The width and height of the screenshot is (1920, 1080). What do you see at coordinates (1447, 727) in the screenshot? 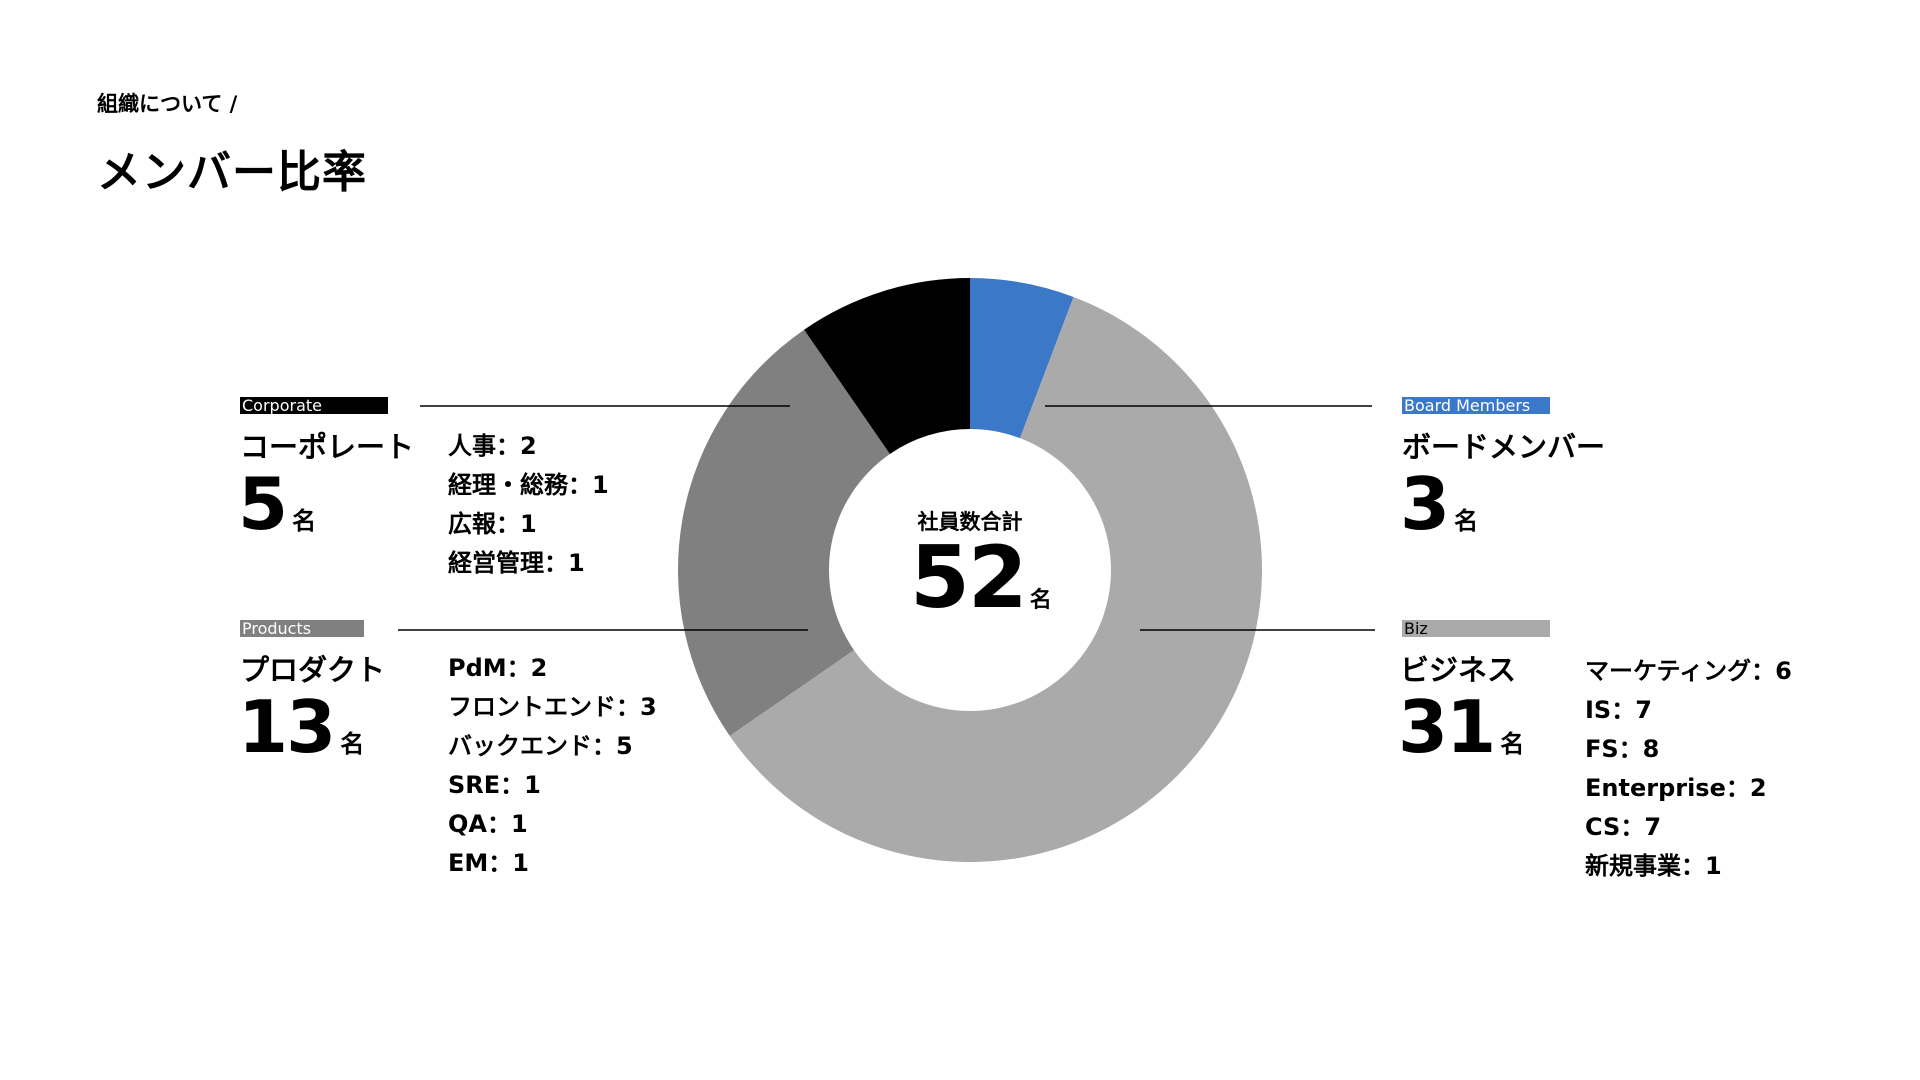
I see `count-biz-value: 31` at bounding box center [1447, 727].